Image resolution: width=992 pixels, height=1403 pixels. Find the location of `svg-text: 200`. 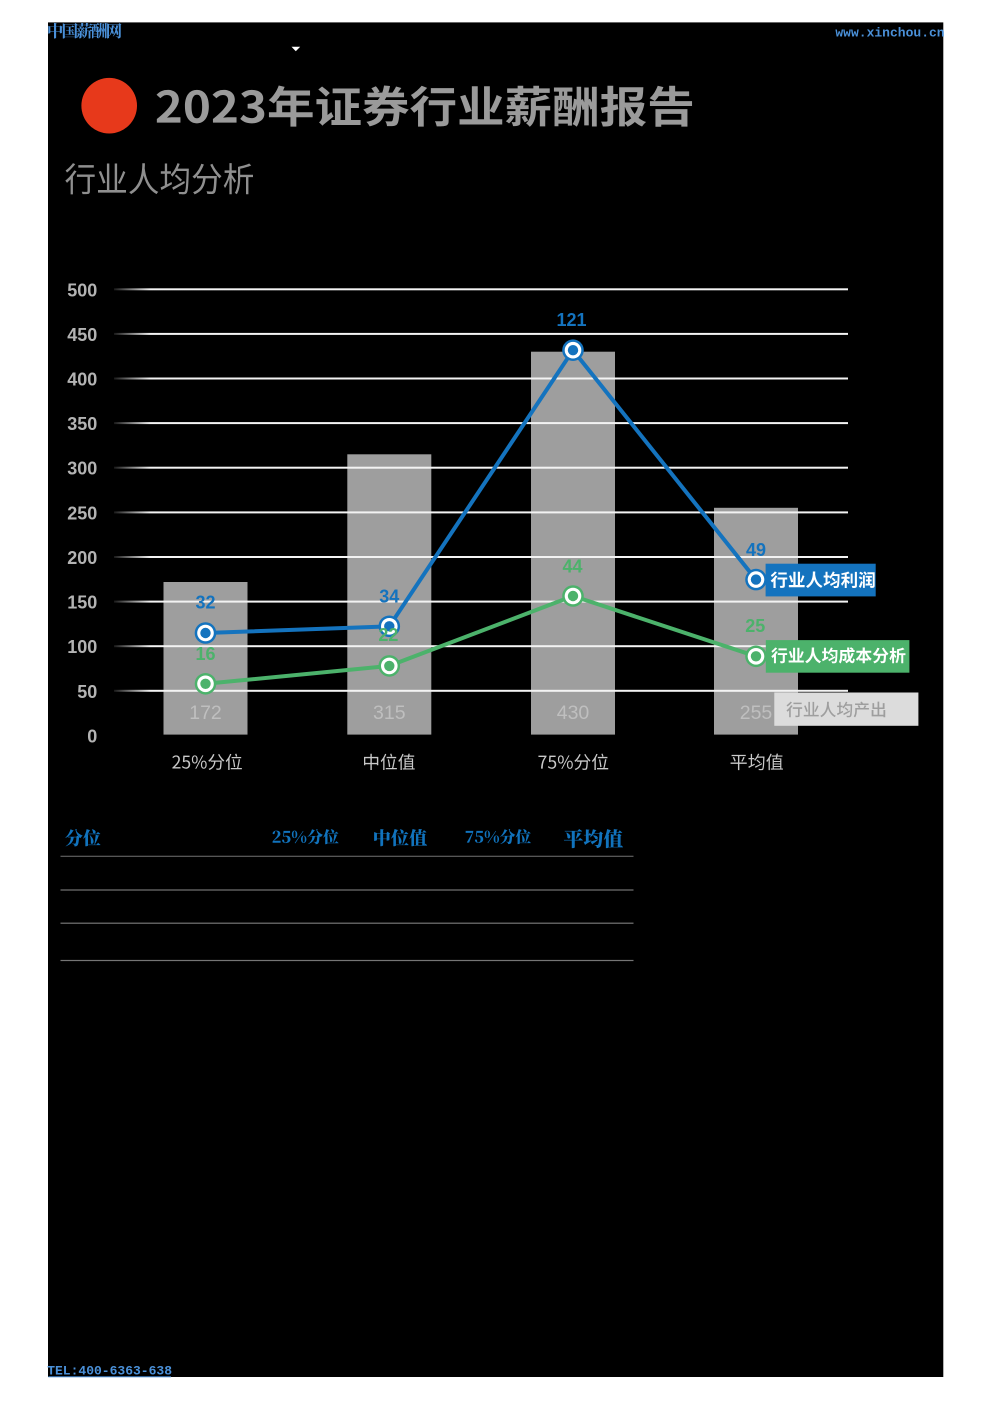

svg-text: 200 is located at coordinates (82, 558).